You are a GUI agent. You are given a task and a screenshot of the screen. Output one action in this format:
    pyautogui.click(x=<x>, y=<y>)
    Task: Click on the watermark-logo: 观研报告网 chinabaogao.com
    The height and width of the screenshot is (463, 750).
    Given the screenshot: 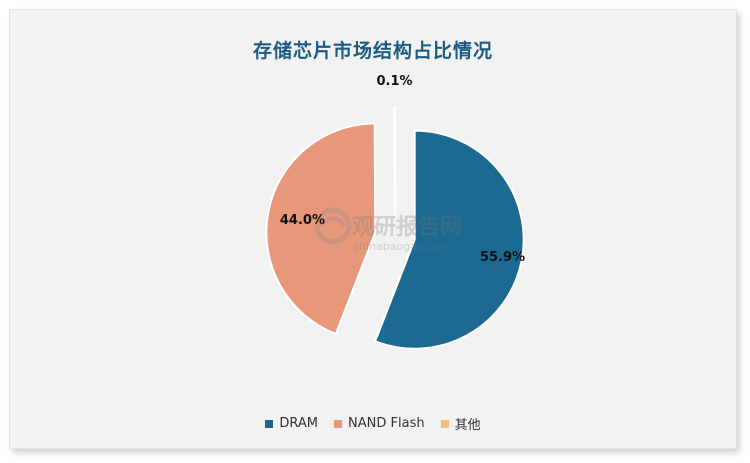 What is the action you would take?
    pyautogui.click(x=388, y=230)
    